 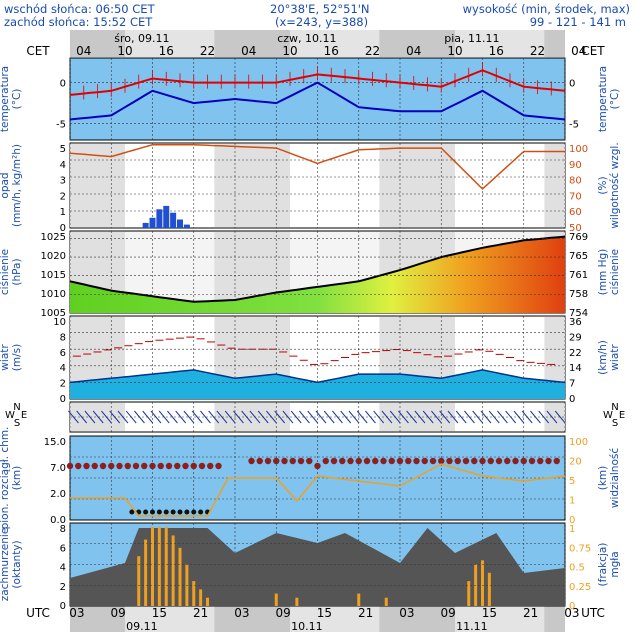 I want to click on elevation-values: 99 - 121 - 141 m, so click(x=577, y=22).